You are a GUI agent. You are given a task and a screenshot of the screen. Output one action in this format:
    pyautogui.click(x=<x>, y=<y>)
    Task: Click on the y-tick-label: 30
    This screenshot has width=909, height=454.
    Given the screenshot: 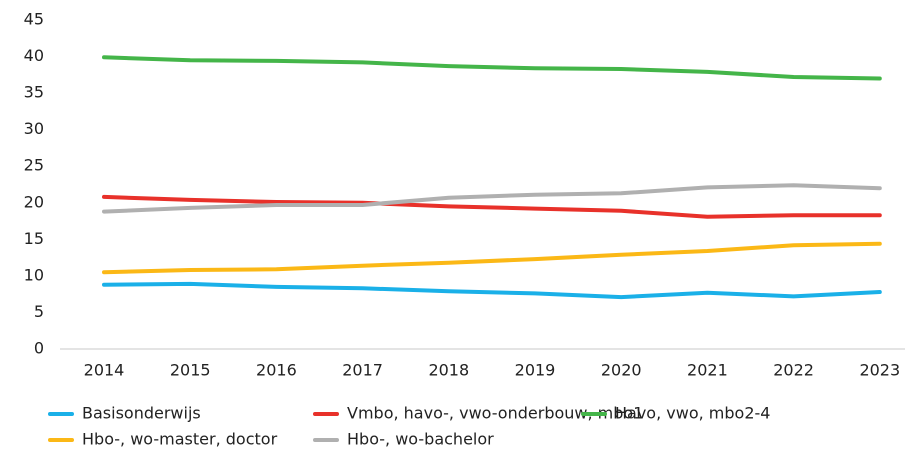 What is the action you would take?
    pyautogui.click(x=34, y=128)
    